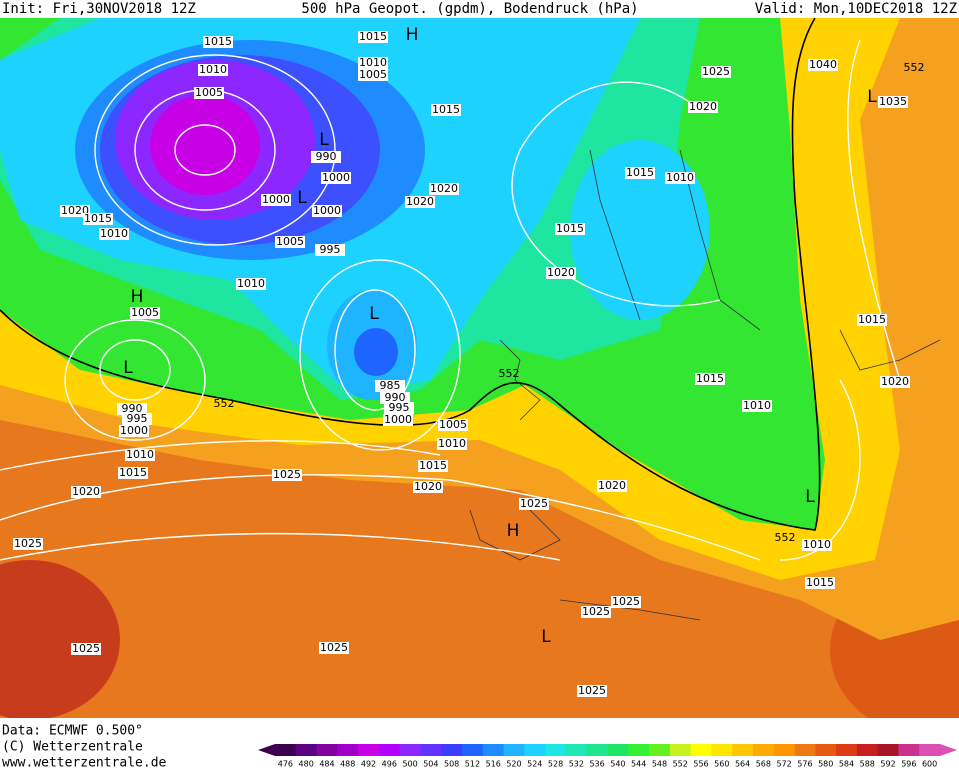  Describe the element at coordinates (326, 764) in the screenshot. I see `colorbar-label: 484` at that location.